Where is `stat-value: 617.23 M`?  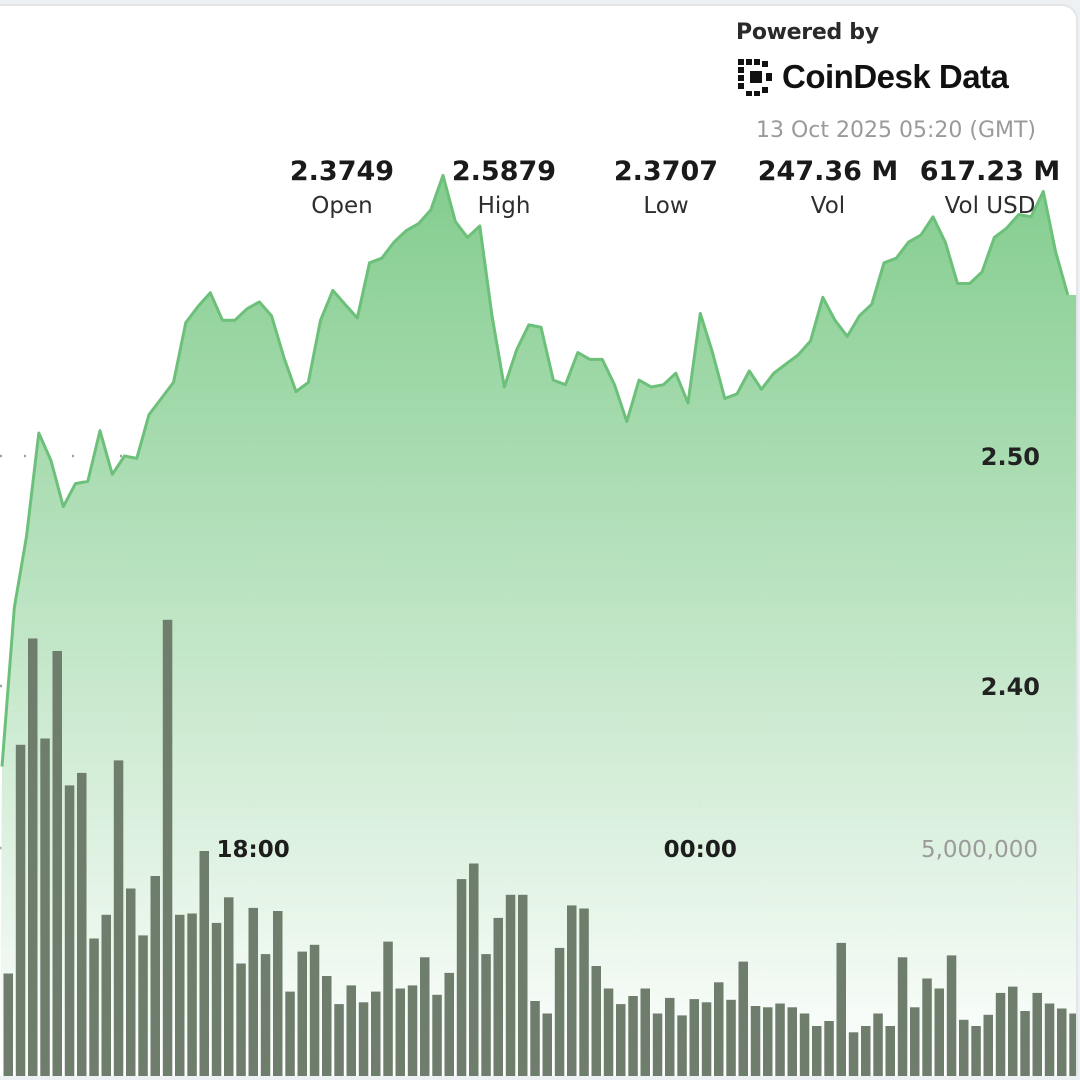
stat-value: 617.23 M is located at coordinates (990, 171).